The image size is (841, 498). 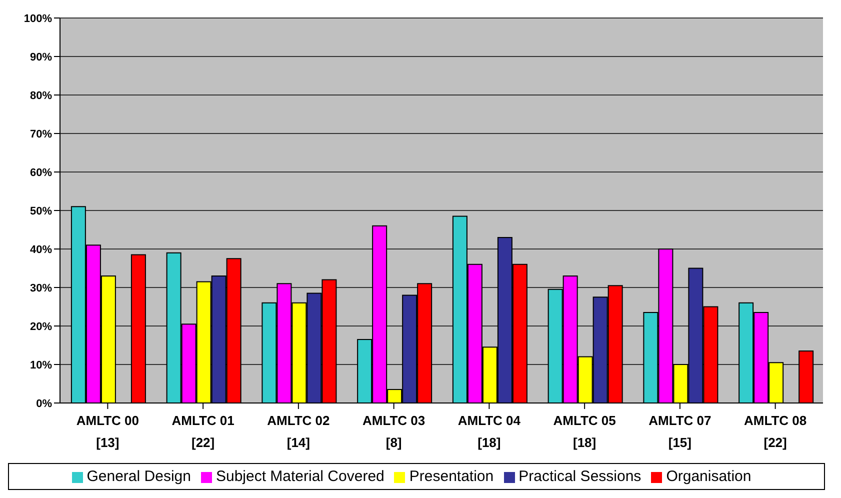 What do you see at coordinates (709, 476) in the screenshot?
I see `legend-label: Organisation` at bounding box center [709, 476].